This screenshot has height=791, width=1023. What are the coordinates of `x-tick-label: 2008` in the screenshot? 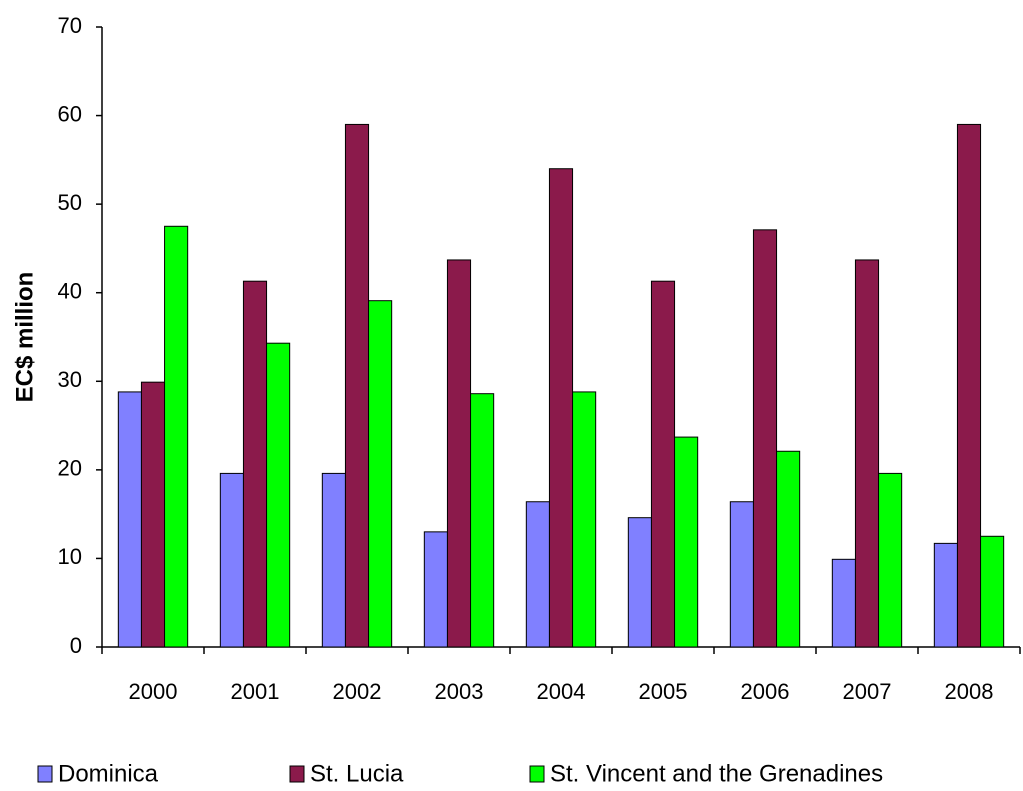 It's located at (969, 691).